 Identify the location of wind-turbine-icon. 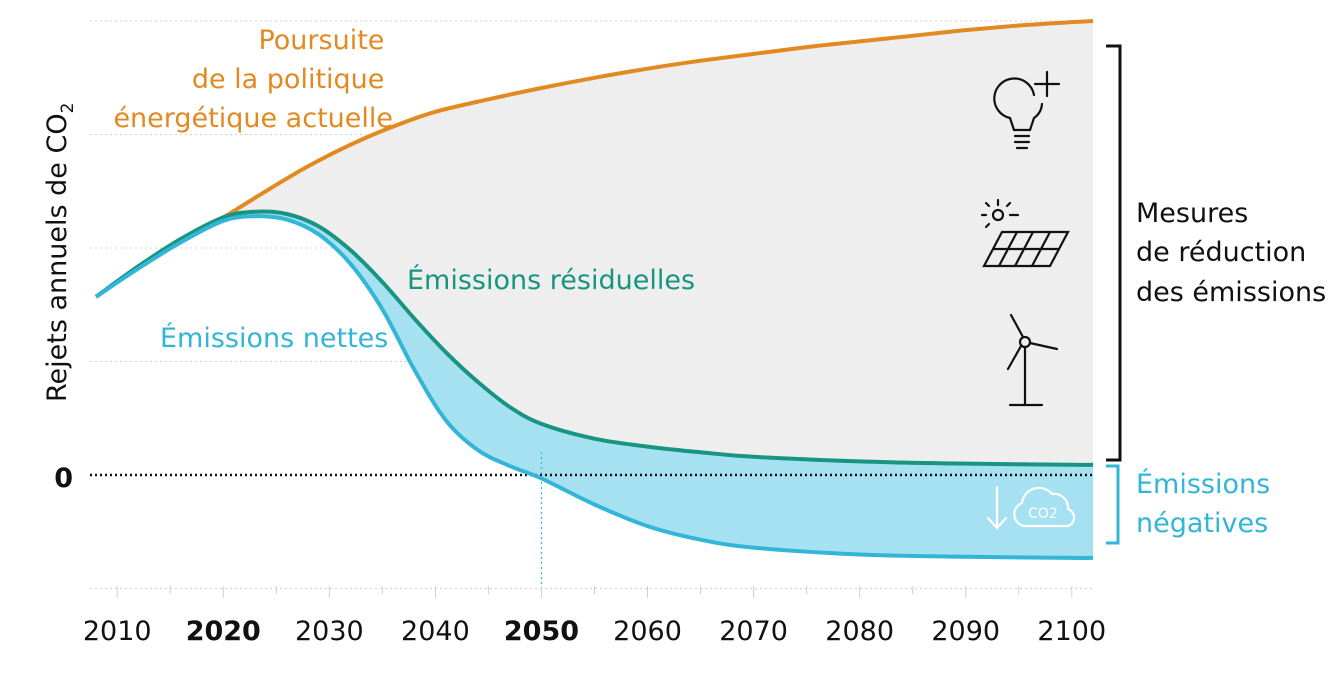
(1032, 360).